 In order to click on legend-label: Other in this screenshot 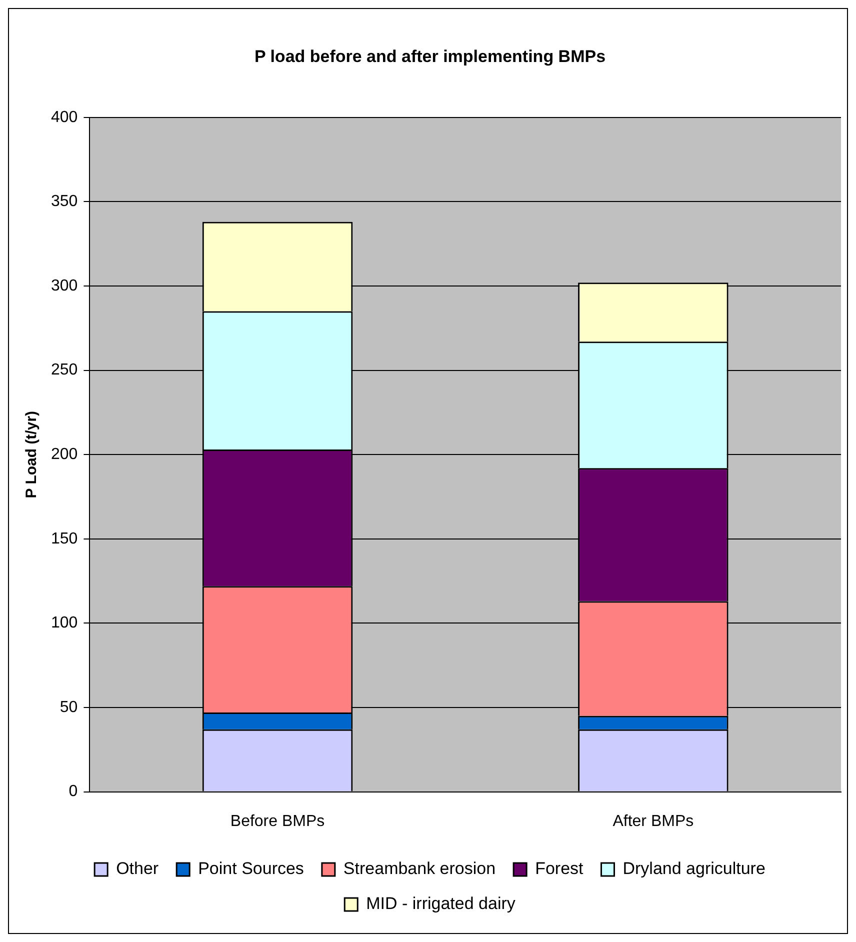, I will do `click(137, 868)`.